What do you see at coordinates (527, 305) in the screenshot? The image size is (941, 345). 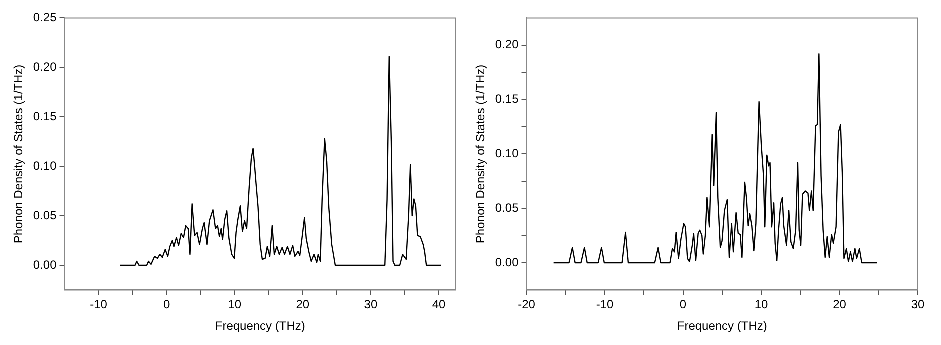 I see `x-tick-label: -20` at bounding box center [527, 305].